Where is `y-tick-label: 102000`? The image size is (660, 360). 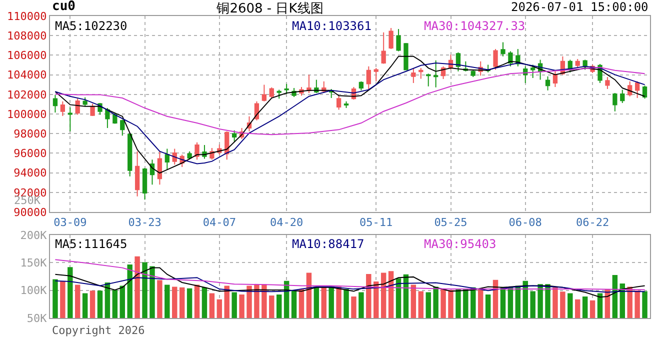 y-tick-label: 102000 is located at coordinates (27, 95).